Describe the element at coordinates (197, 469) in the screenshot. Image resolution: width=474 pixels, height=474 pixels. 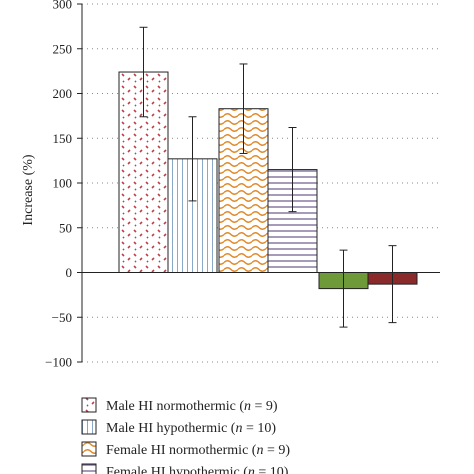
I see `legend-label: Female HI hypothermic (n = 10)` at that location.